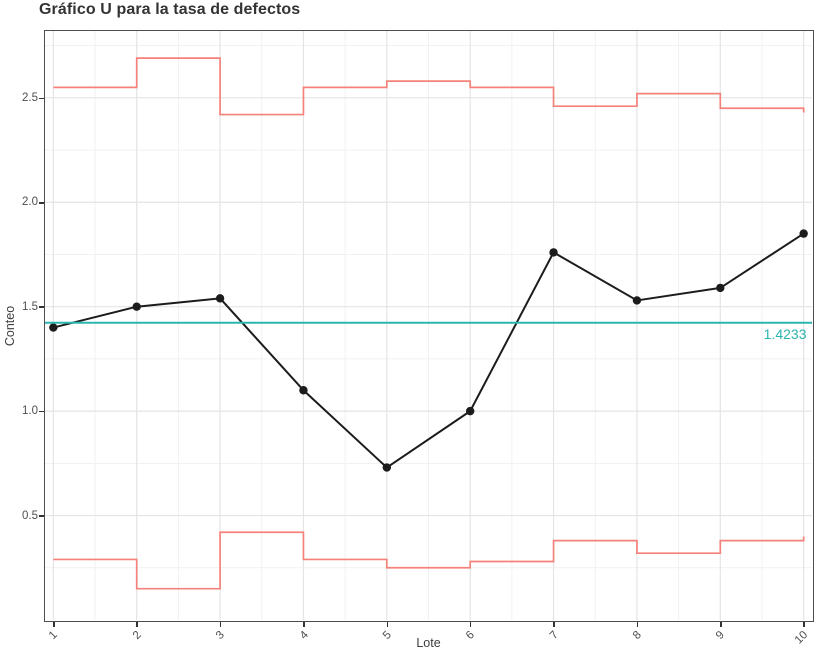 The height and width of the screenshot is (654, 820). Describe the element at coordinates (429, 86) in the screenshot. I see `ucl-step-line` at that location.